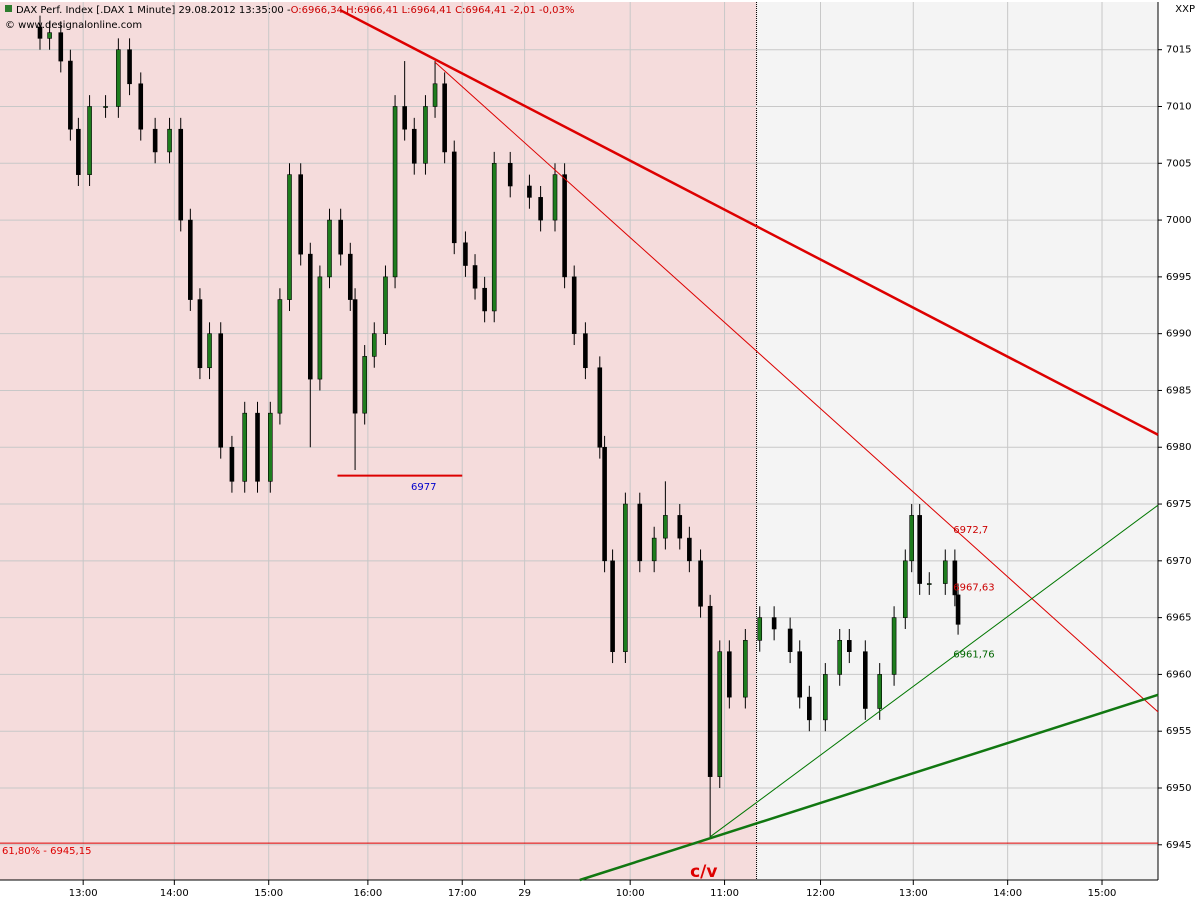 Image resolution: width=1200 pixels, height=900 pixels. What do you see at coordinates (1178, 731) in the screenshot?
I see `y-tick-label: 6955` at bounding box center [1178, 731].